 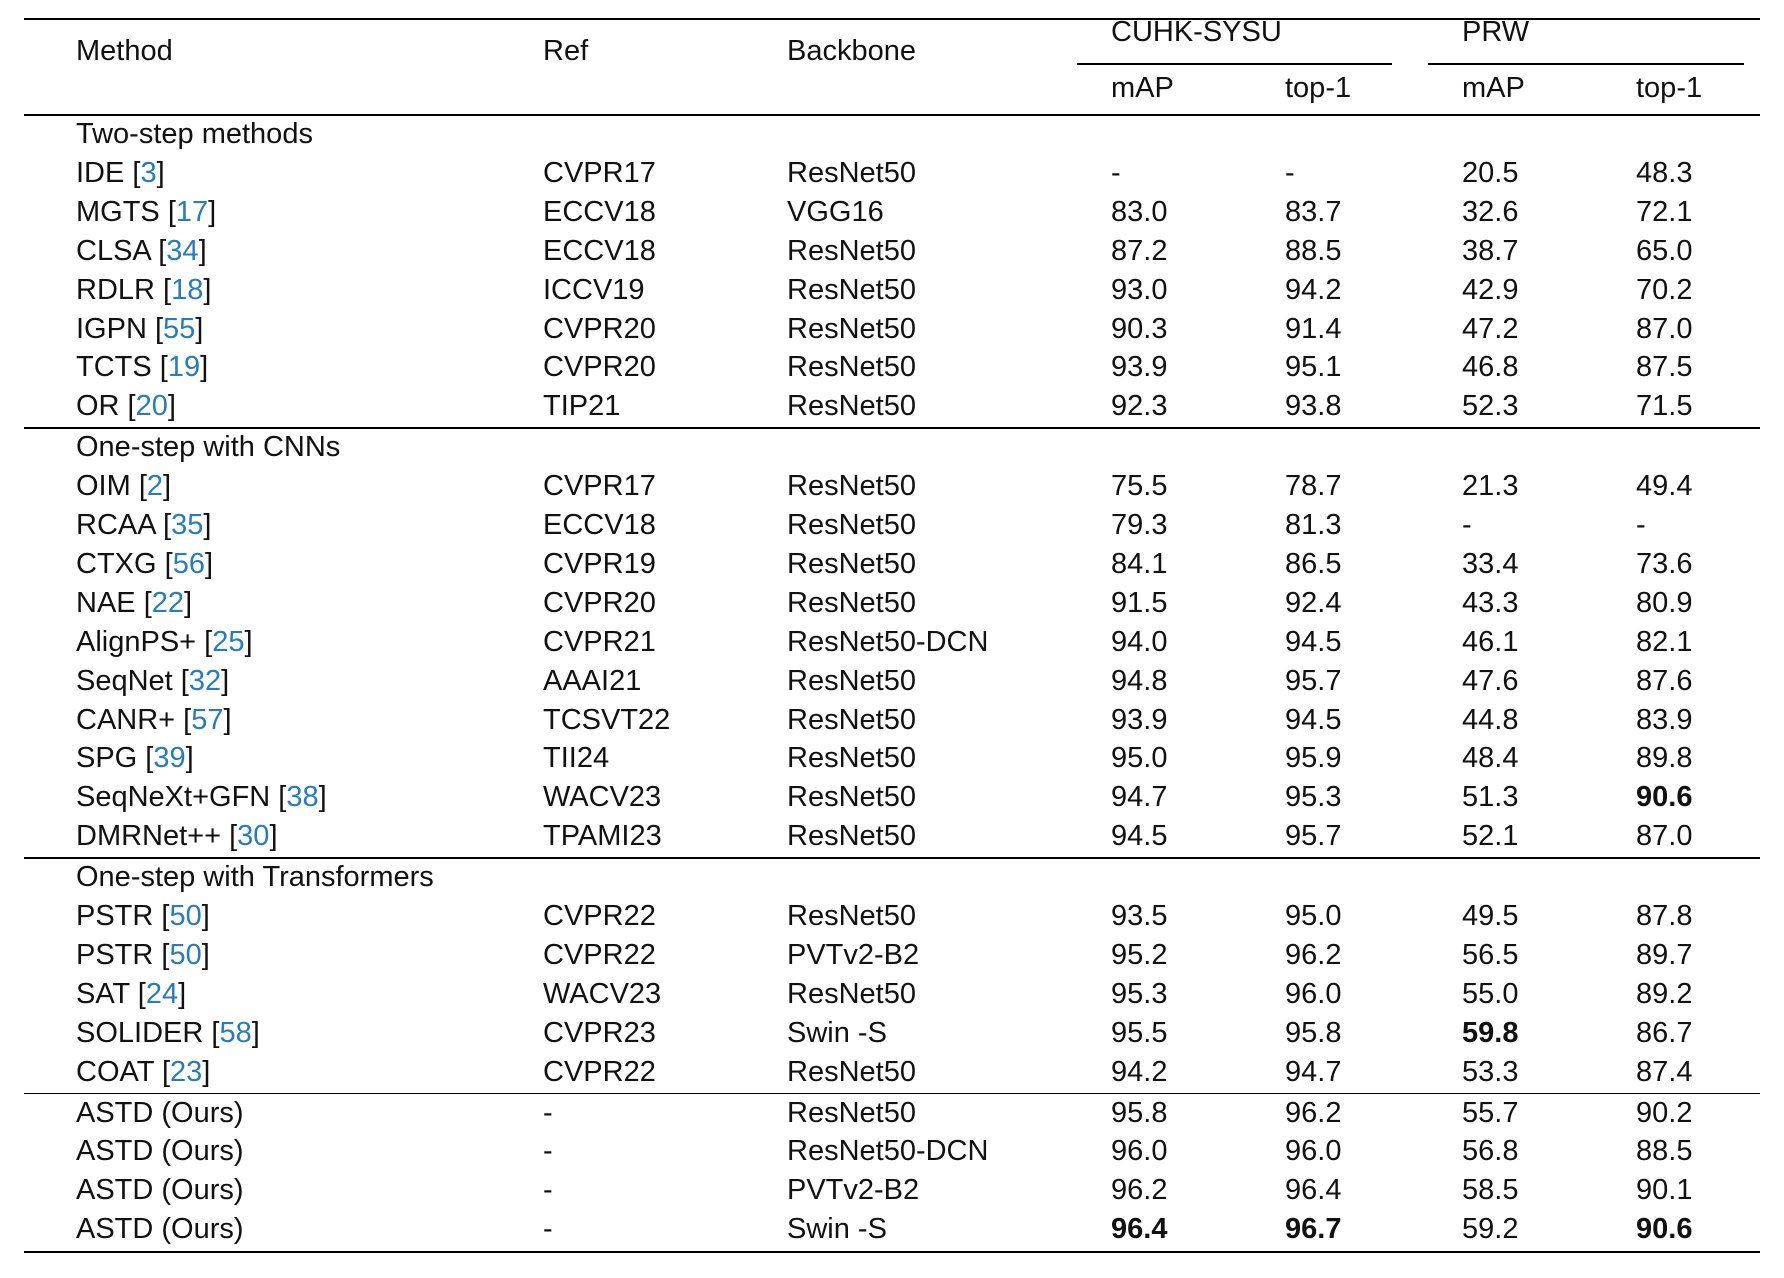 I want to click on prw-top1-cell: 90.6, so click(x=1664, y=797).